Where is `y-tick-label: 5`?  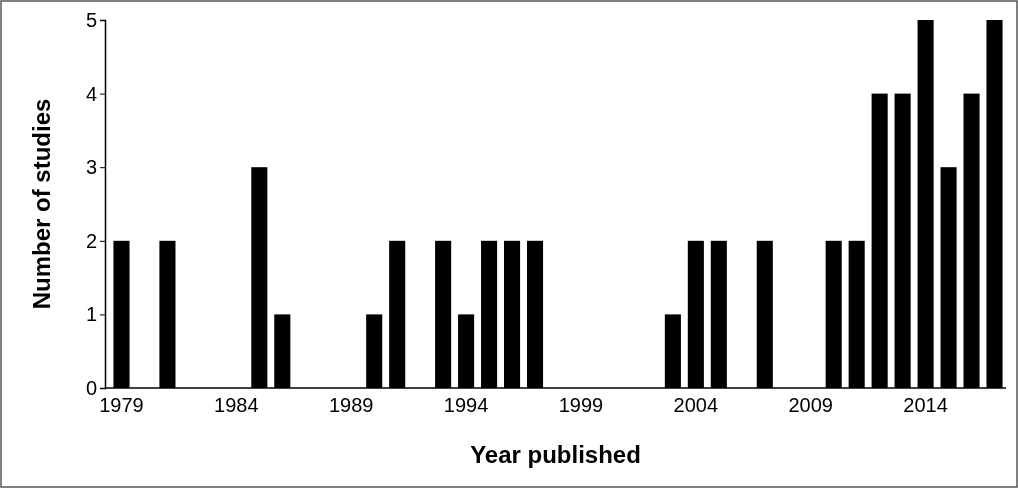 y-tick-label: 5 is located at coordinates (91, 19).